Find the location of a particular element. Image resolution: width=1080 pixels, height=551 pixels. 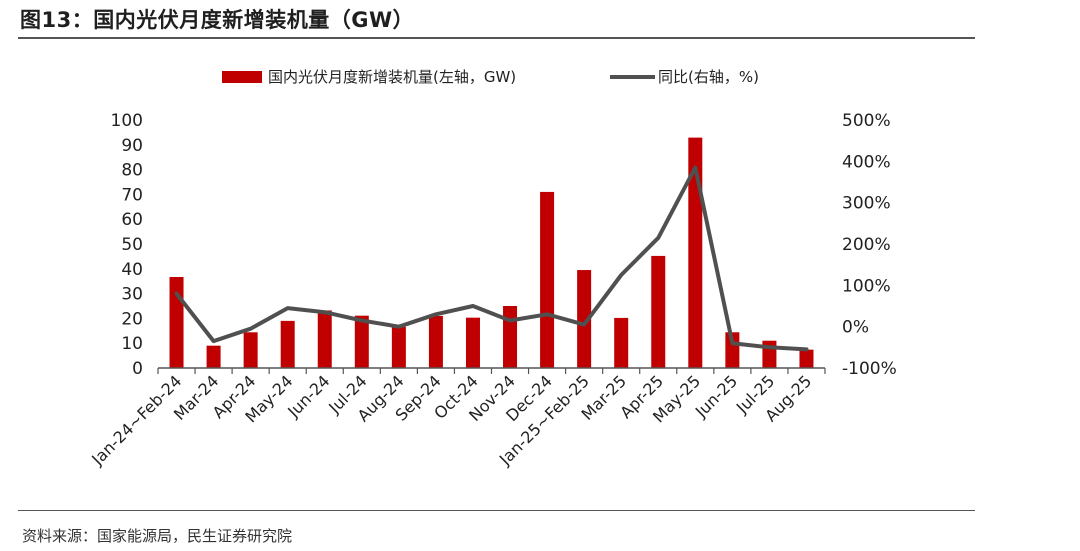

source-note: 资料来源：国家能源局，民生证券研究院 is located at coordinates (157, 536).